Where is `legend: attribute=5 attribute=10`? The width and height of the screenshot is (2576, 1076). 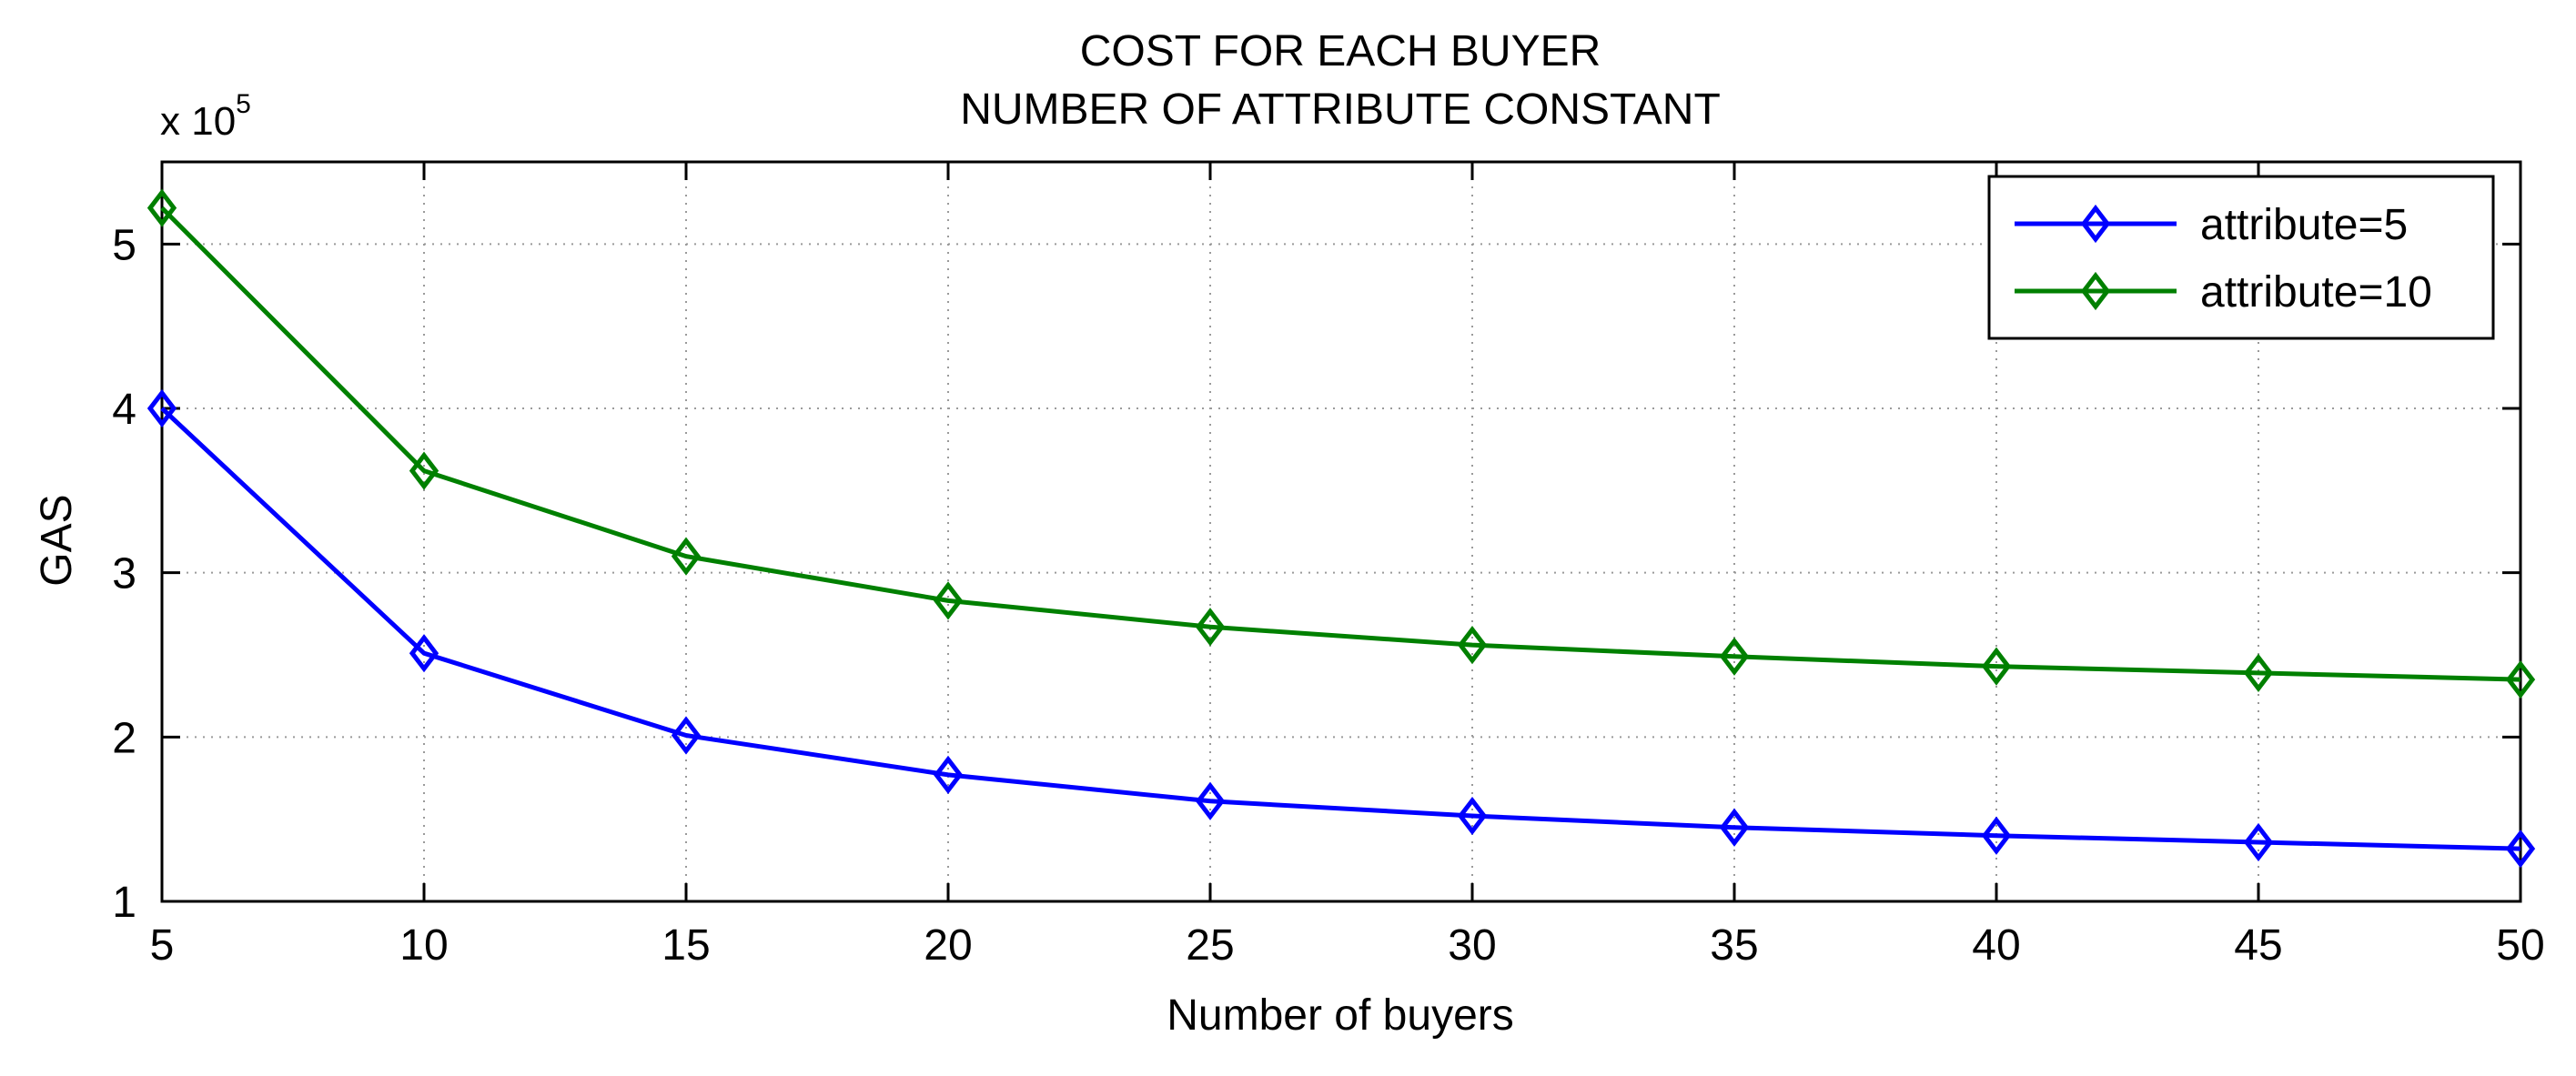
legend: attribute=5 attribute=10 is located at coordinates (2241, 257).